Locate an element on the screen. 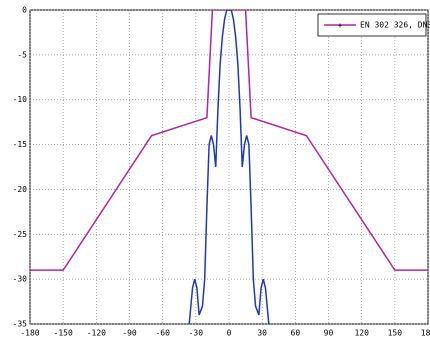 This screenshot has width=430, height=339. legend-label: EN 302 326, DN3 is located at coordinates (395, 25).